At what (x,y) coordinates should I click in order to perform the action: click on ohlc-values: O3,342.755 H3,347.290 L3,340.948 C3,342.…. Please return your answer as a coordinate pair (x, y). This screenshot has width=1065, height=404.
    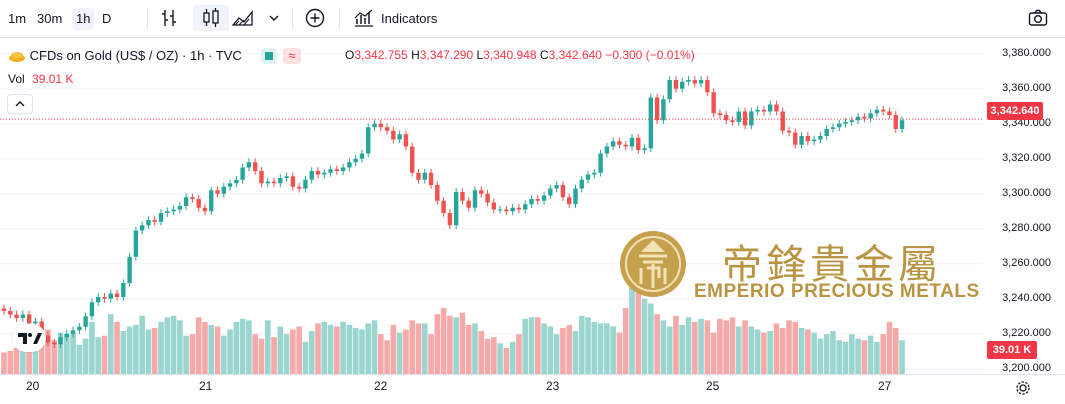
    Looking at the image, I should click on (520, 55).